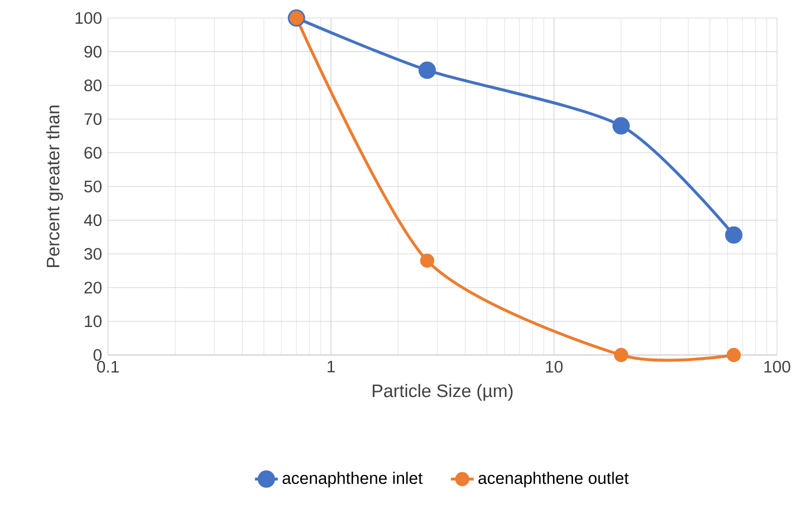  I want to click on y-tick-label: 10, so click(93, 321).